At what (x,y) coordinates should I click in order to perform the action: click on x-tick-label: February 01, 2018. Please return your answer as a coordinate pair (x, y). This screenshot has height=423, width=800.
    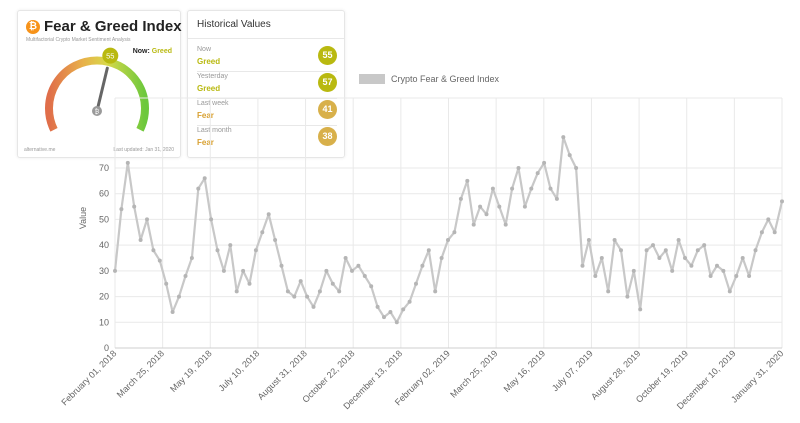
    Looking at the image, I should click on (88, 377).